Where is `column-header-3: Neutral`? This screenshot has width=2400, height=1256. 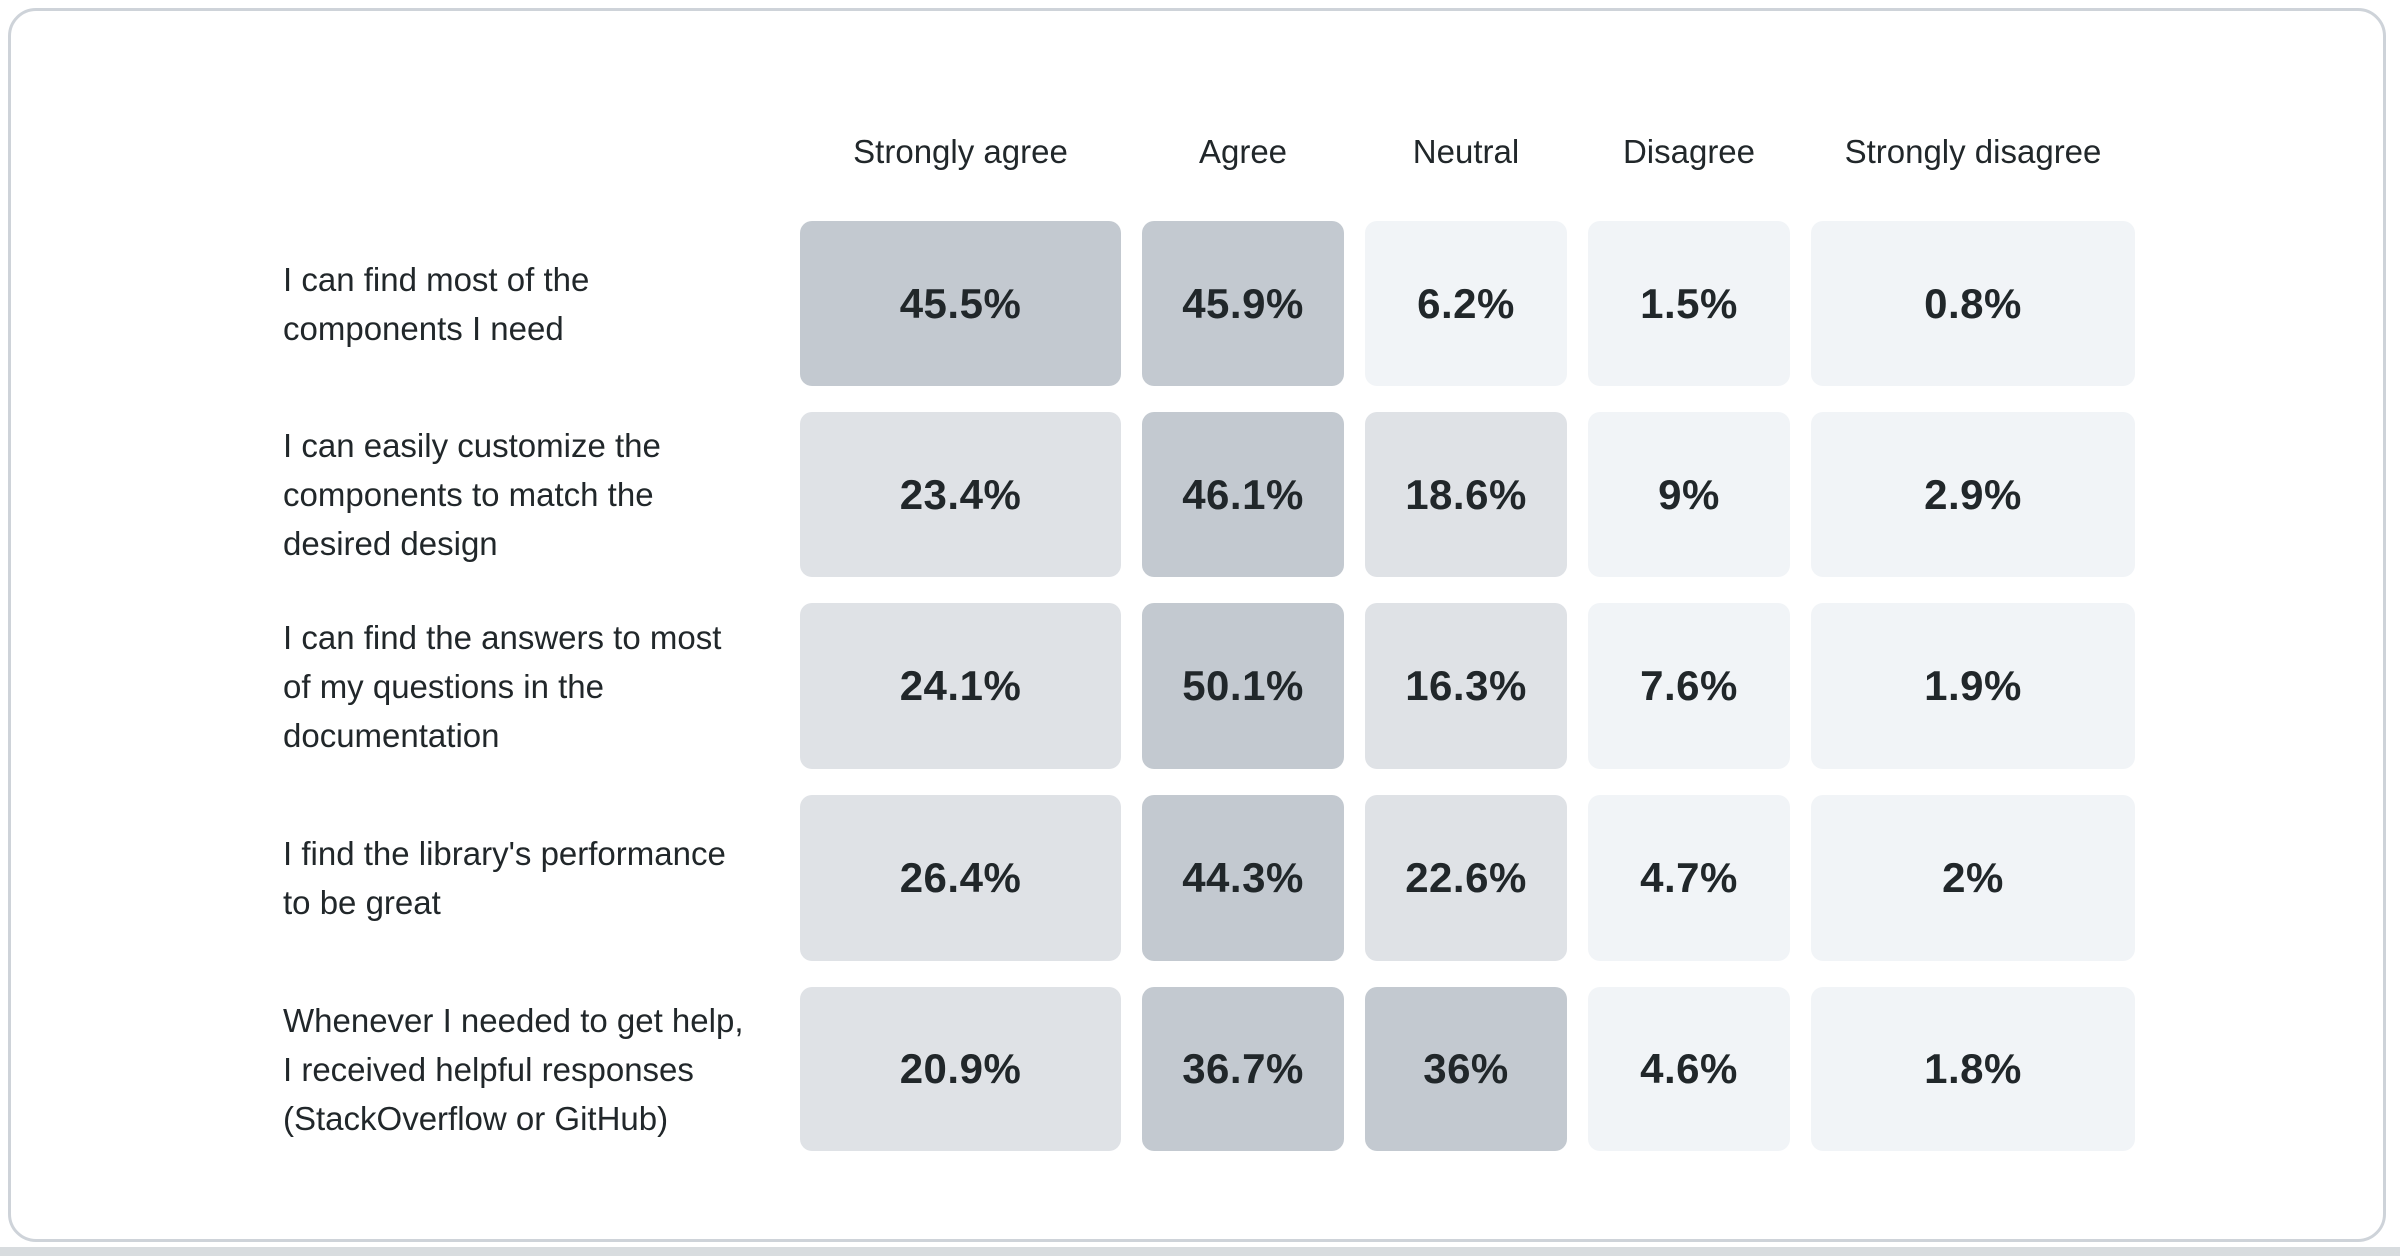
column-header-3: Neutral is located at coordinates (1466, 151).